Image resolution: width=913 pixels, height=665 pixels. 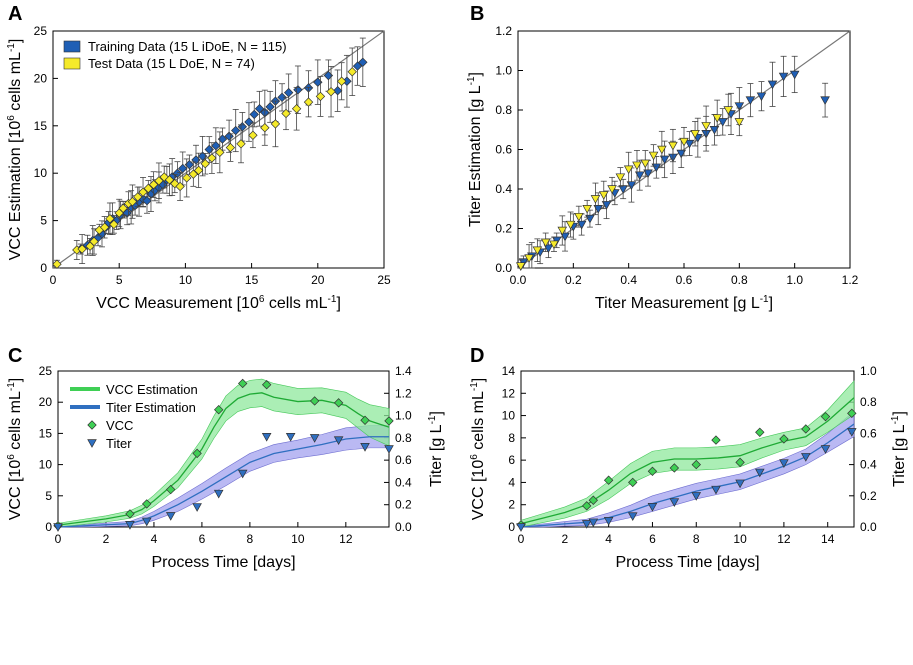 What do you see at coordinates (771, 303) in the screenshot?
I see `x-axis-title-end: ]` at bounding box center [771, 303].